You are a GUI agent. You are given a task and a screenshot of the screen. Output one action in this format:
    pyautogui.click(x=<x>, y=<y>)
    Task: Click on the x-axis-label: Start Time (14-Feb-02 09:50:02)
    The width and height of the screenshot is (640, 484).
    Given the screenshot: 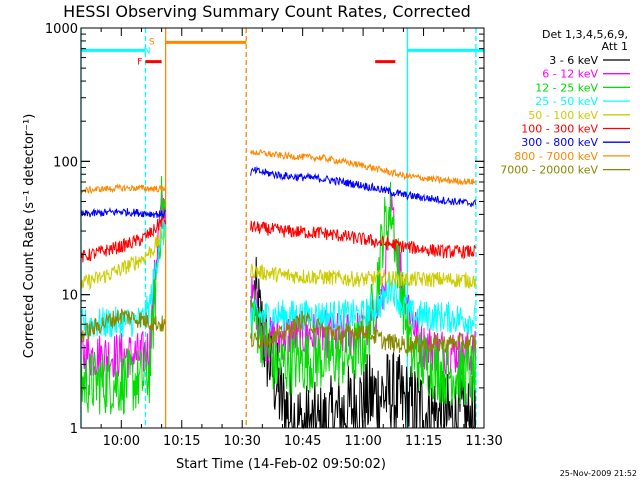 What is the action you would take?
    pyautogui.click(x=281, y=464)
    